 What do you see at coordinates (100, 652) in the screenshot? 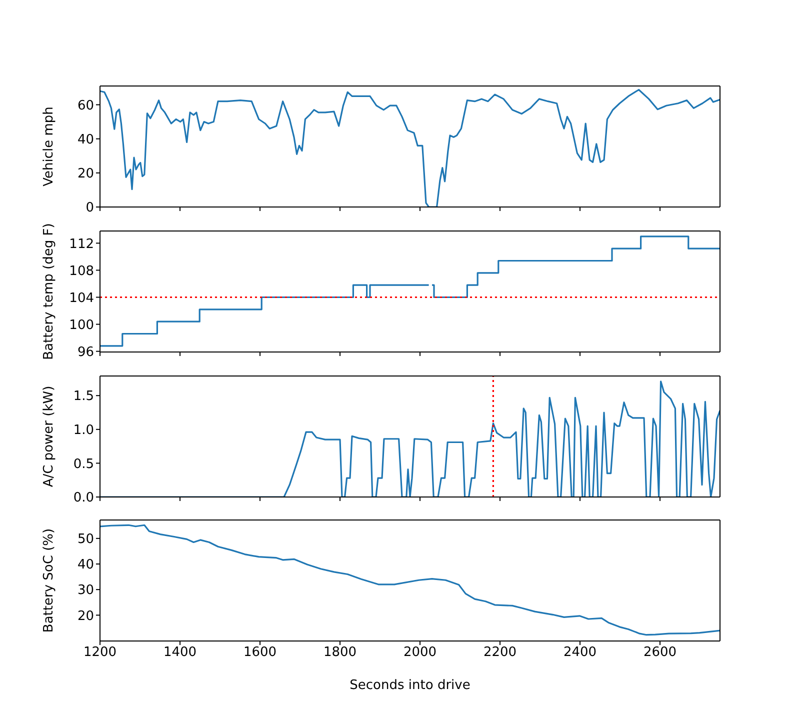
I see `x-tick-label: 1200` at bounding box center [100, 652].